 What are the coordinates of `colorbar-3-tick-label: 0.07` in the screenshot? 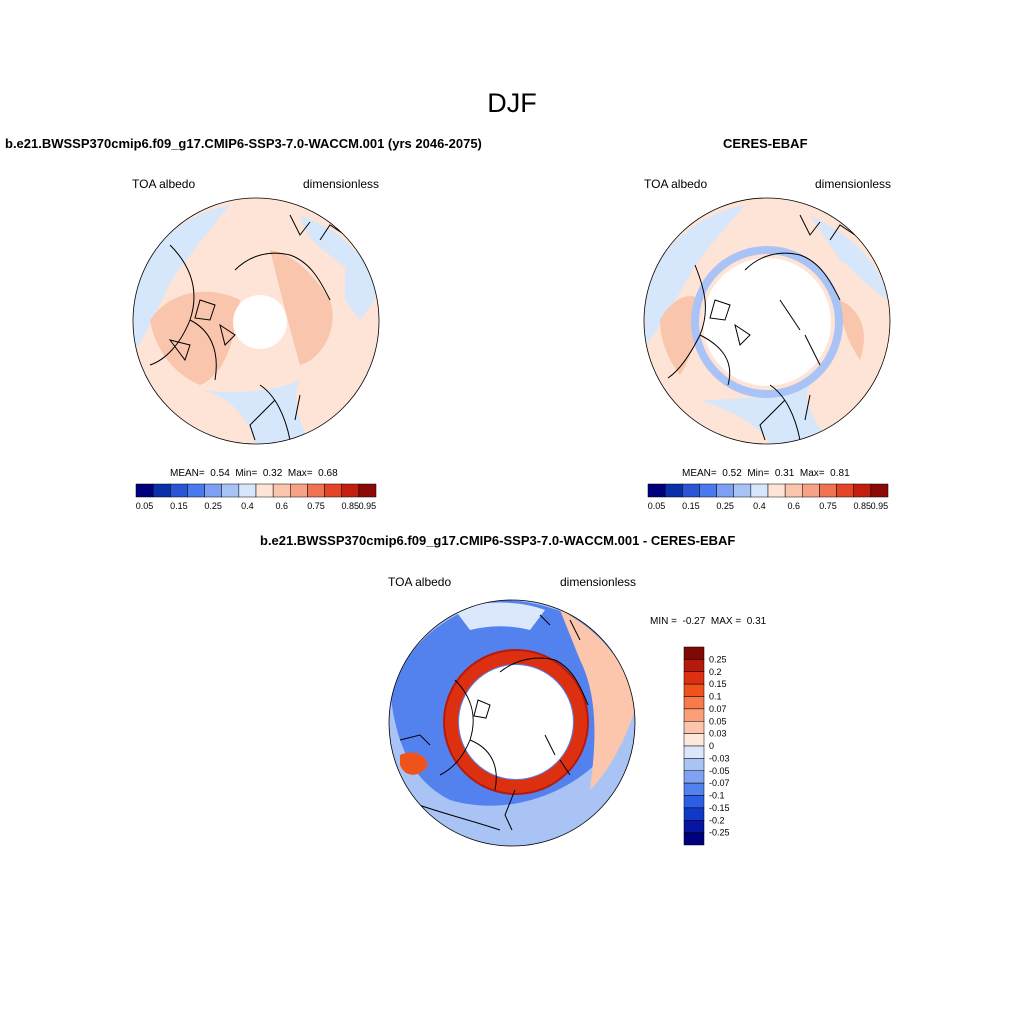 It's located at (718, 709).